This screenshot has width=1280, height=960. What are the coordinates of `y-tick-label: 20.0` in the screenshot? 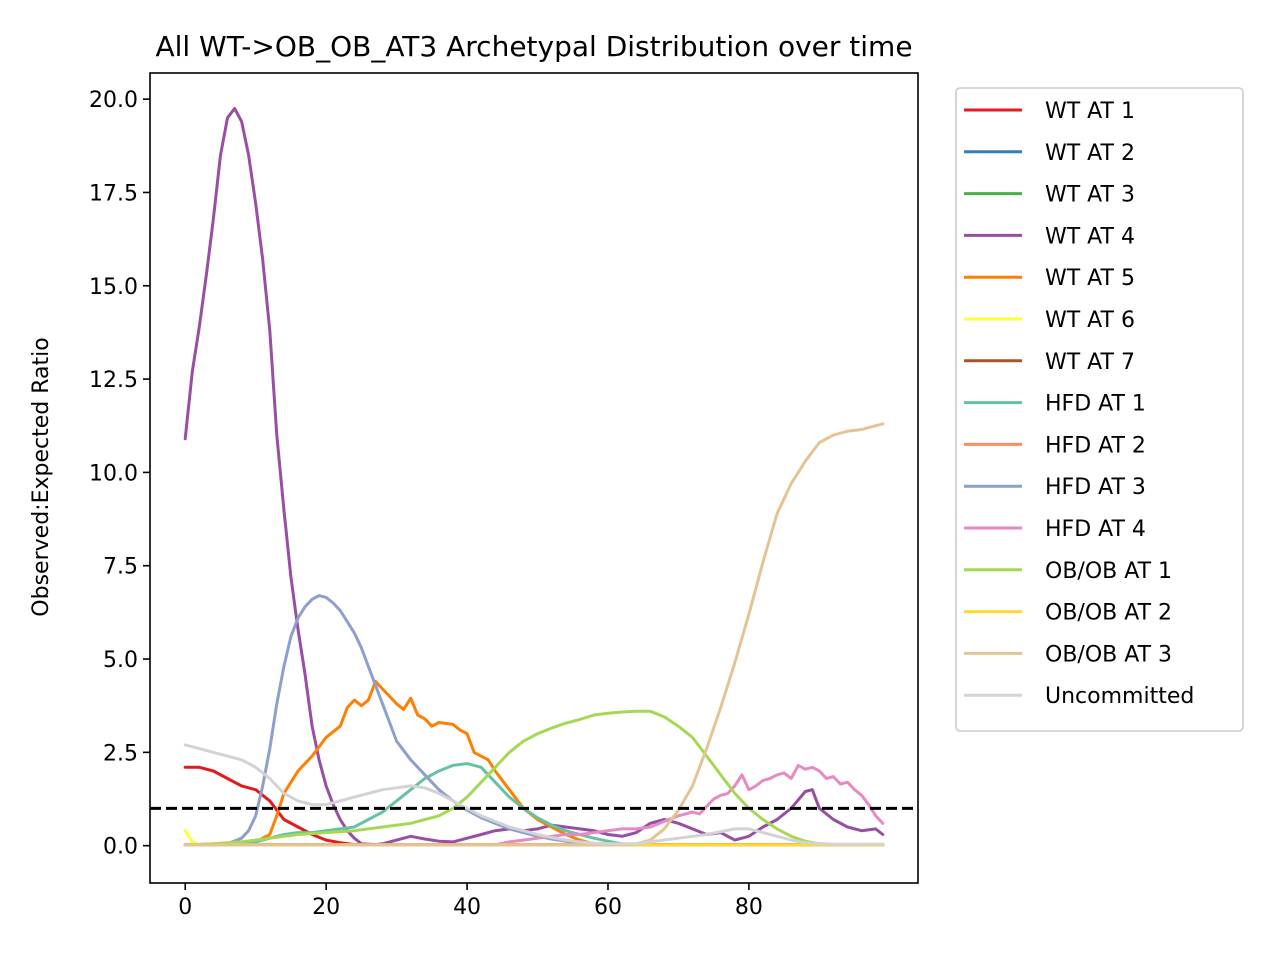 It's located at (113, 100).